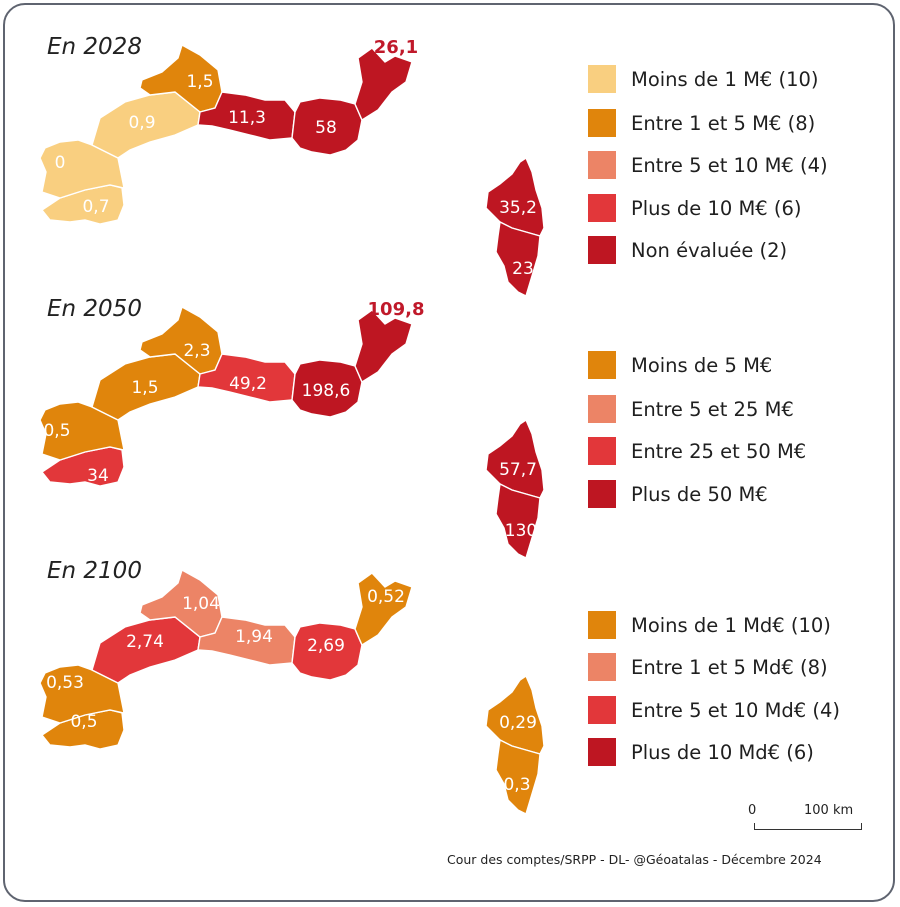 The image size is (900, 907). What do you see at coordinates (254, 637) in the screenshot?
I see `value-center: 1,94` at bounding box center [254, 637].